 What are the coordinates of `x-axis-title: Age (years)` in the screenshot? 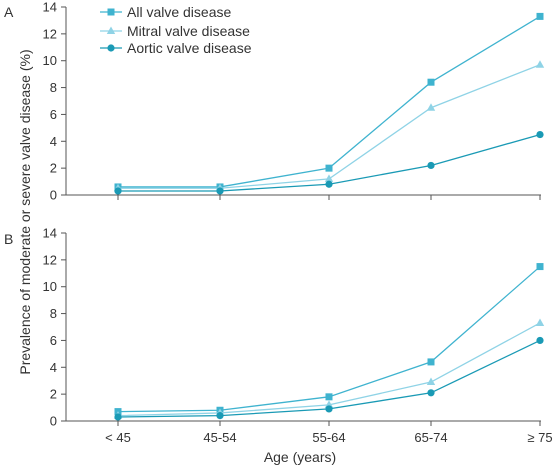 It's located at (300, 457).